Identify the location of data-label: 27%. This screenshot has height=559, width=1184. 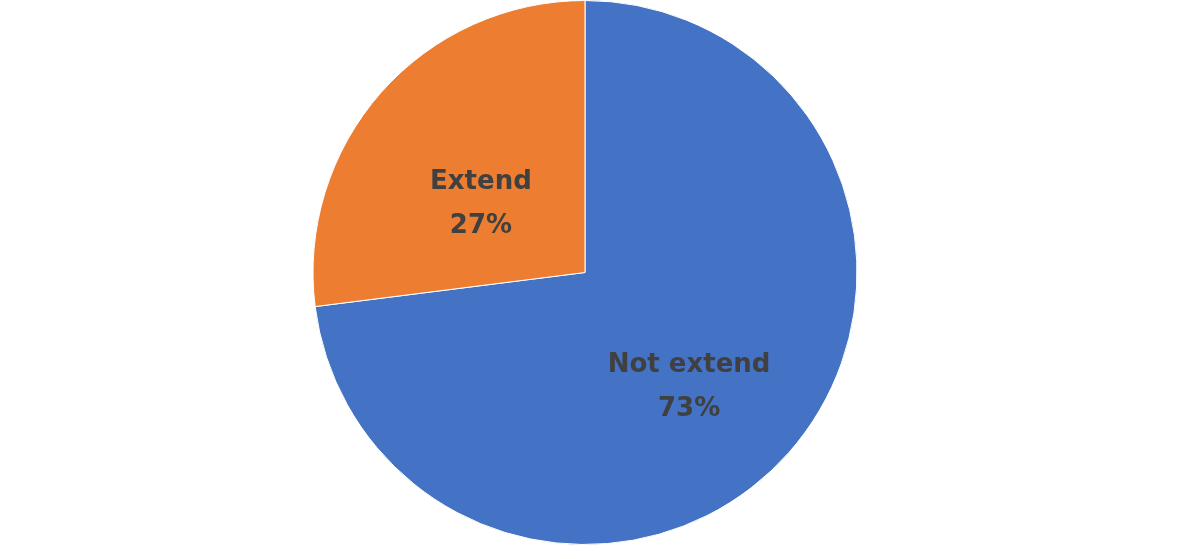
(481, 223).